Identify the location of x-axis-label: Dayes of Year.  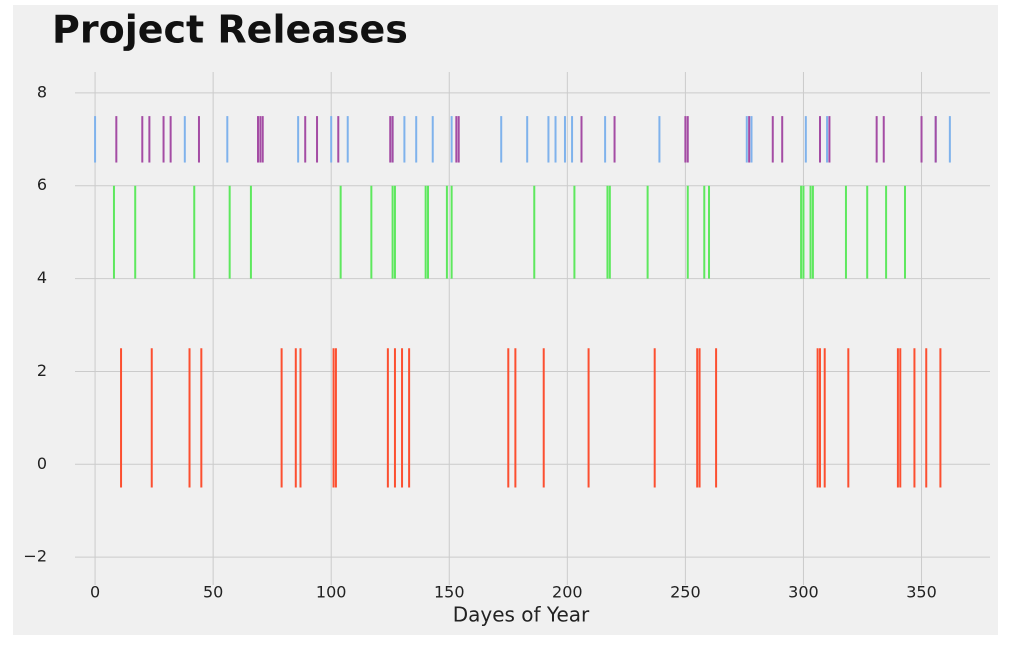
(521, 615).